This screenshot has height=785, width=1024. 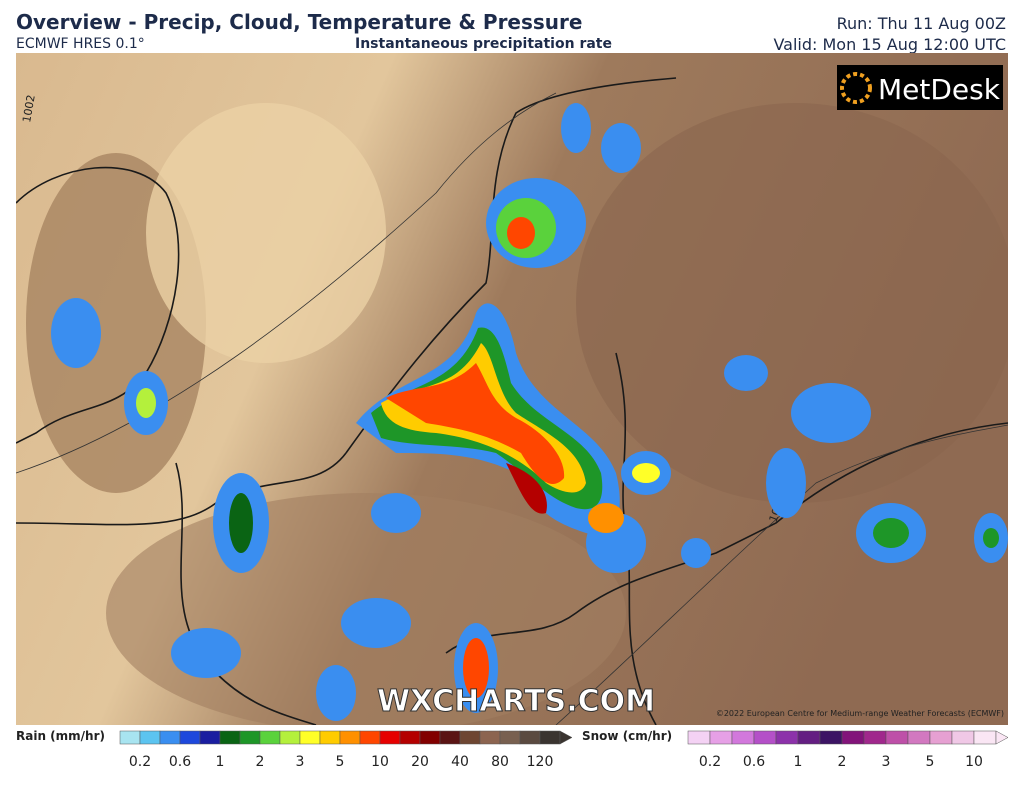 What do you see at coordinates (460, 762) in the screenshot?
I see `legend-tick: 40` at bounding box center [460, 762].